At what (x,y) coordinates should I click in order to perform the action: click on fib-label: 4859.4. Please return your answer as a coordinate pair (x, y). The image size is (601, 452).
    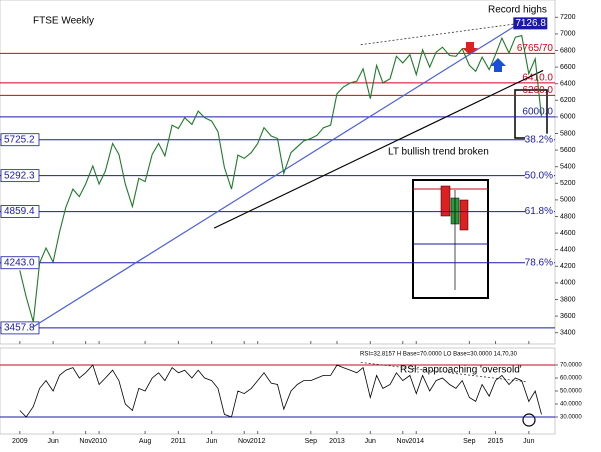
    Looking at the image, I should click on (19, 211).